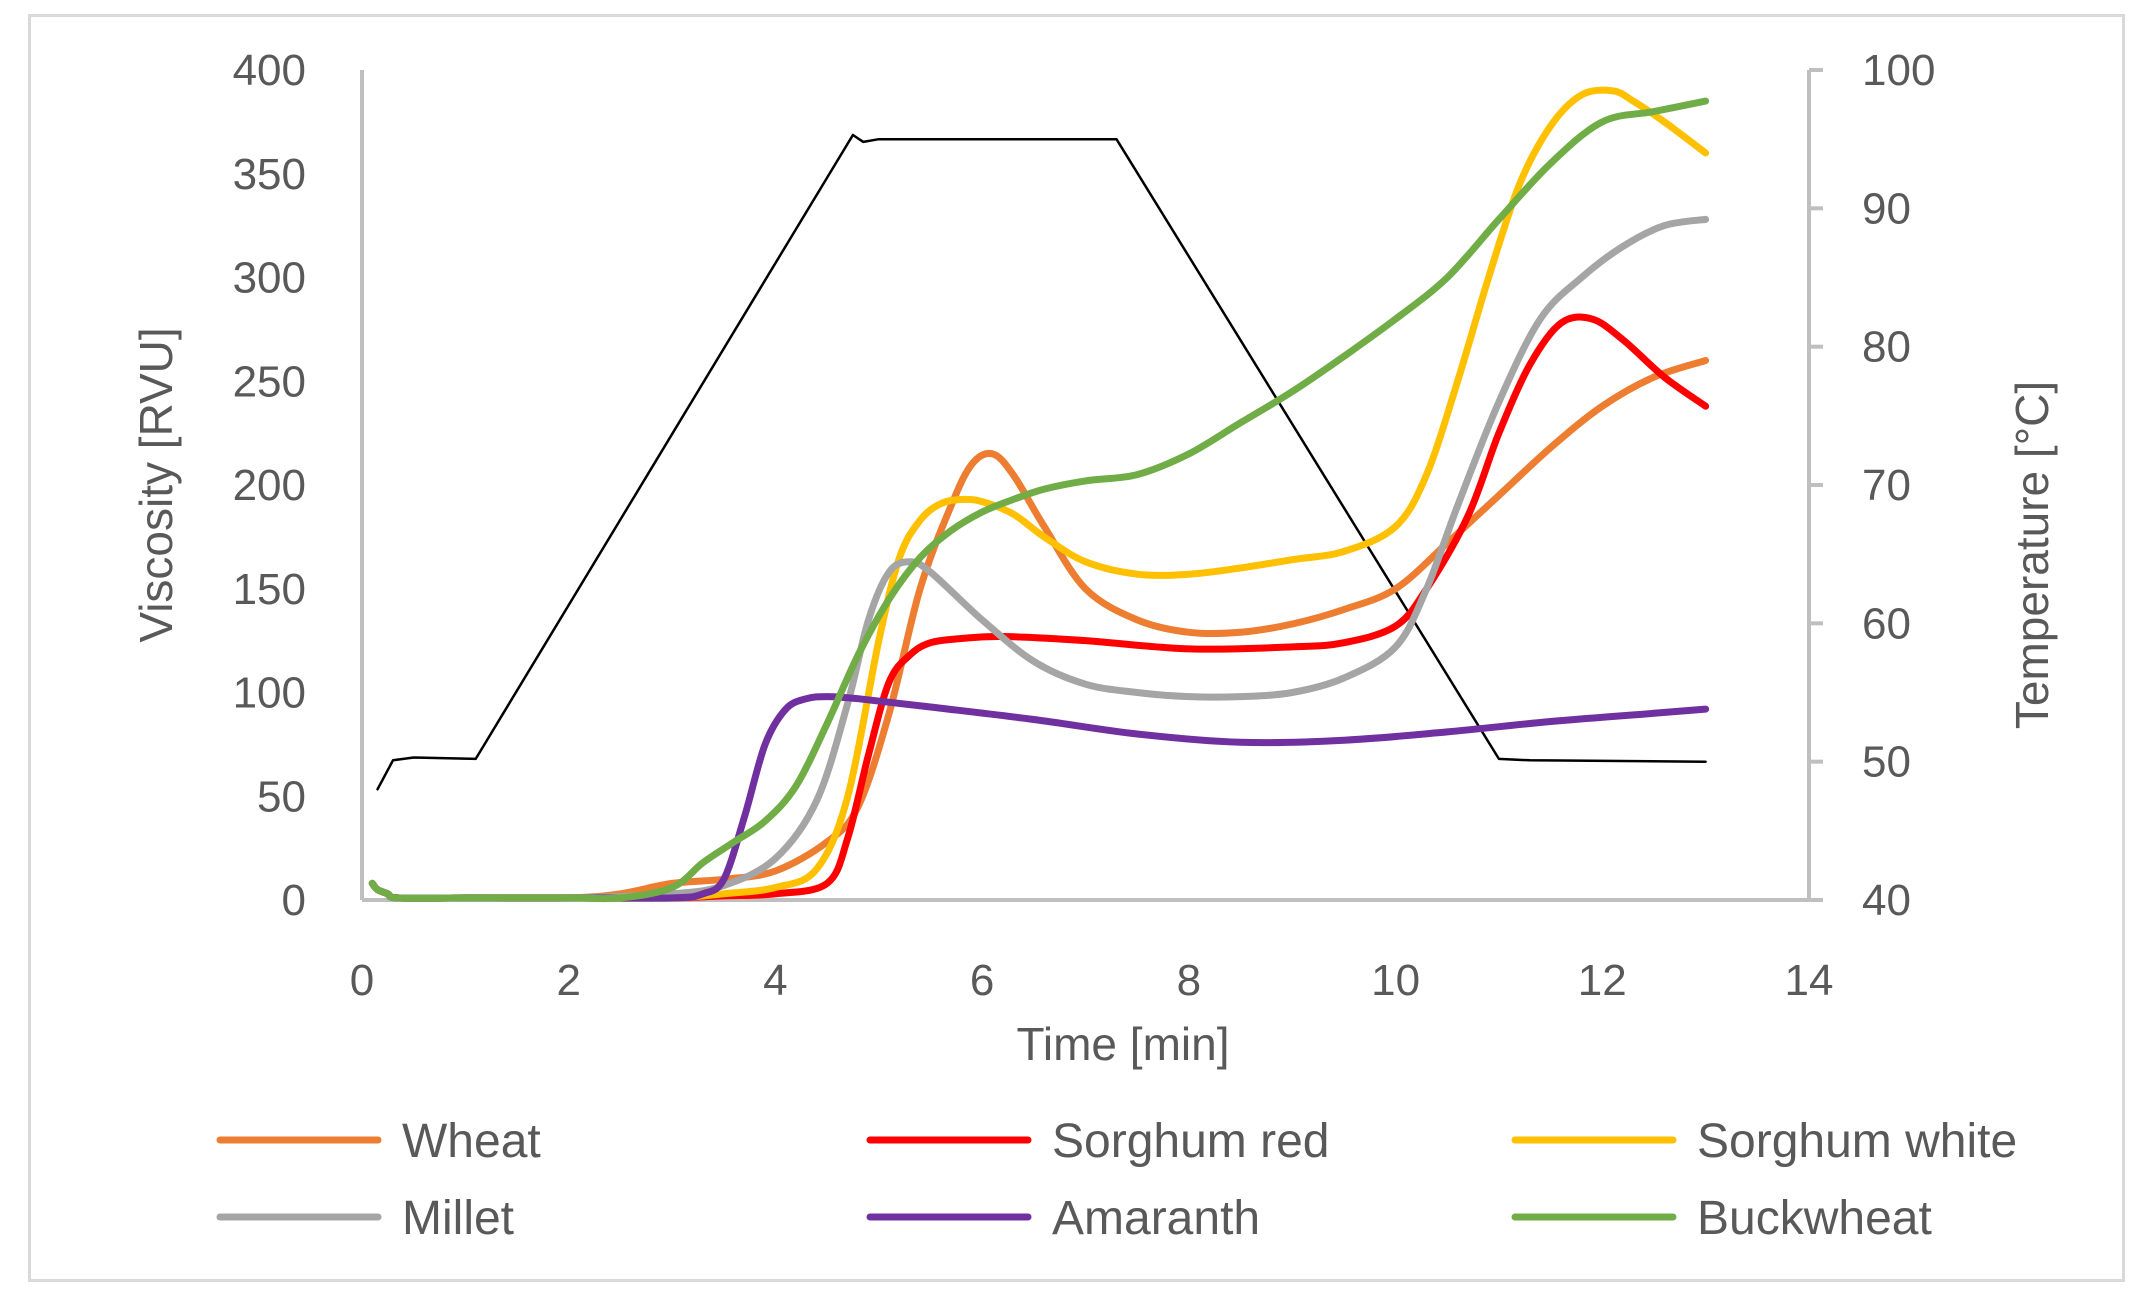 The width and height of the screenshot is (2155, 1301). Describe the element at coordinates (1809, 980) in the screenshot. I see `x-tick-label: 14` at that location.